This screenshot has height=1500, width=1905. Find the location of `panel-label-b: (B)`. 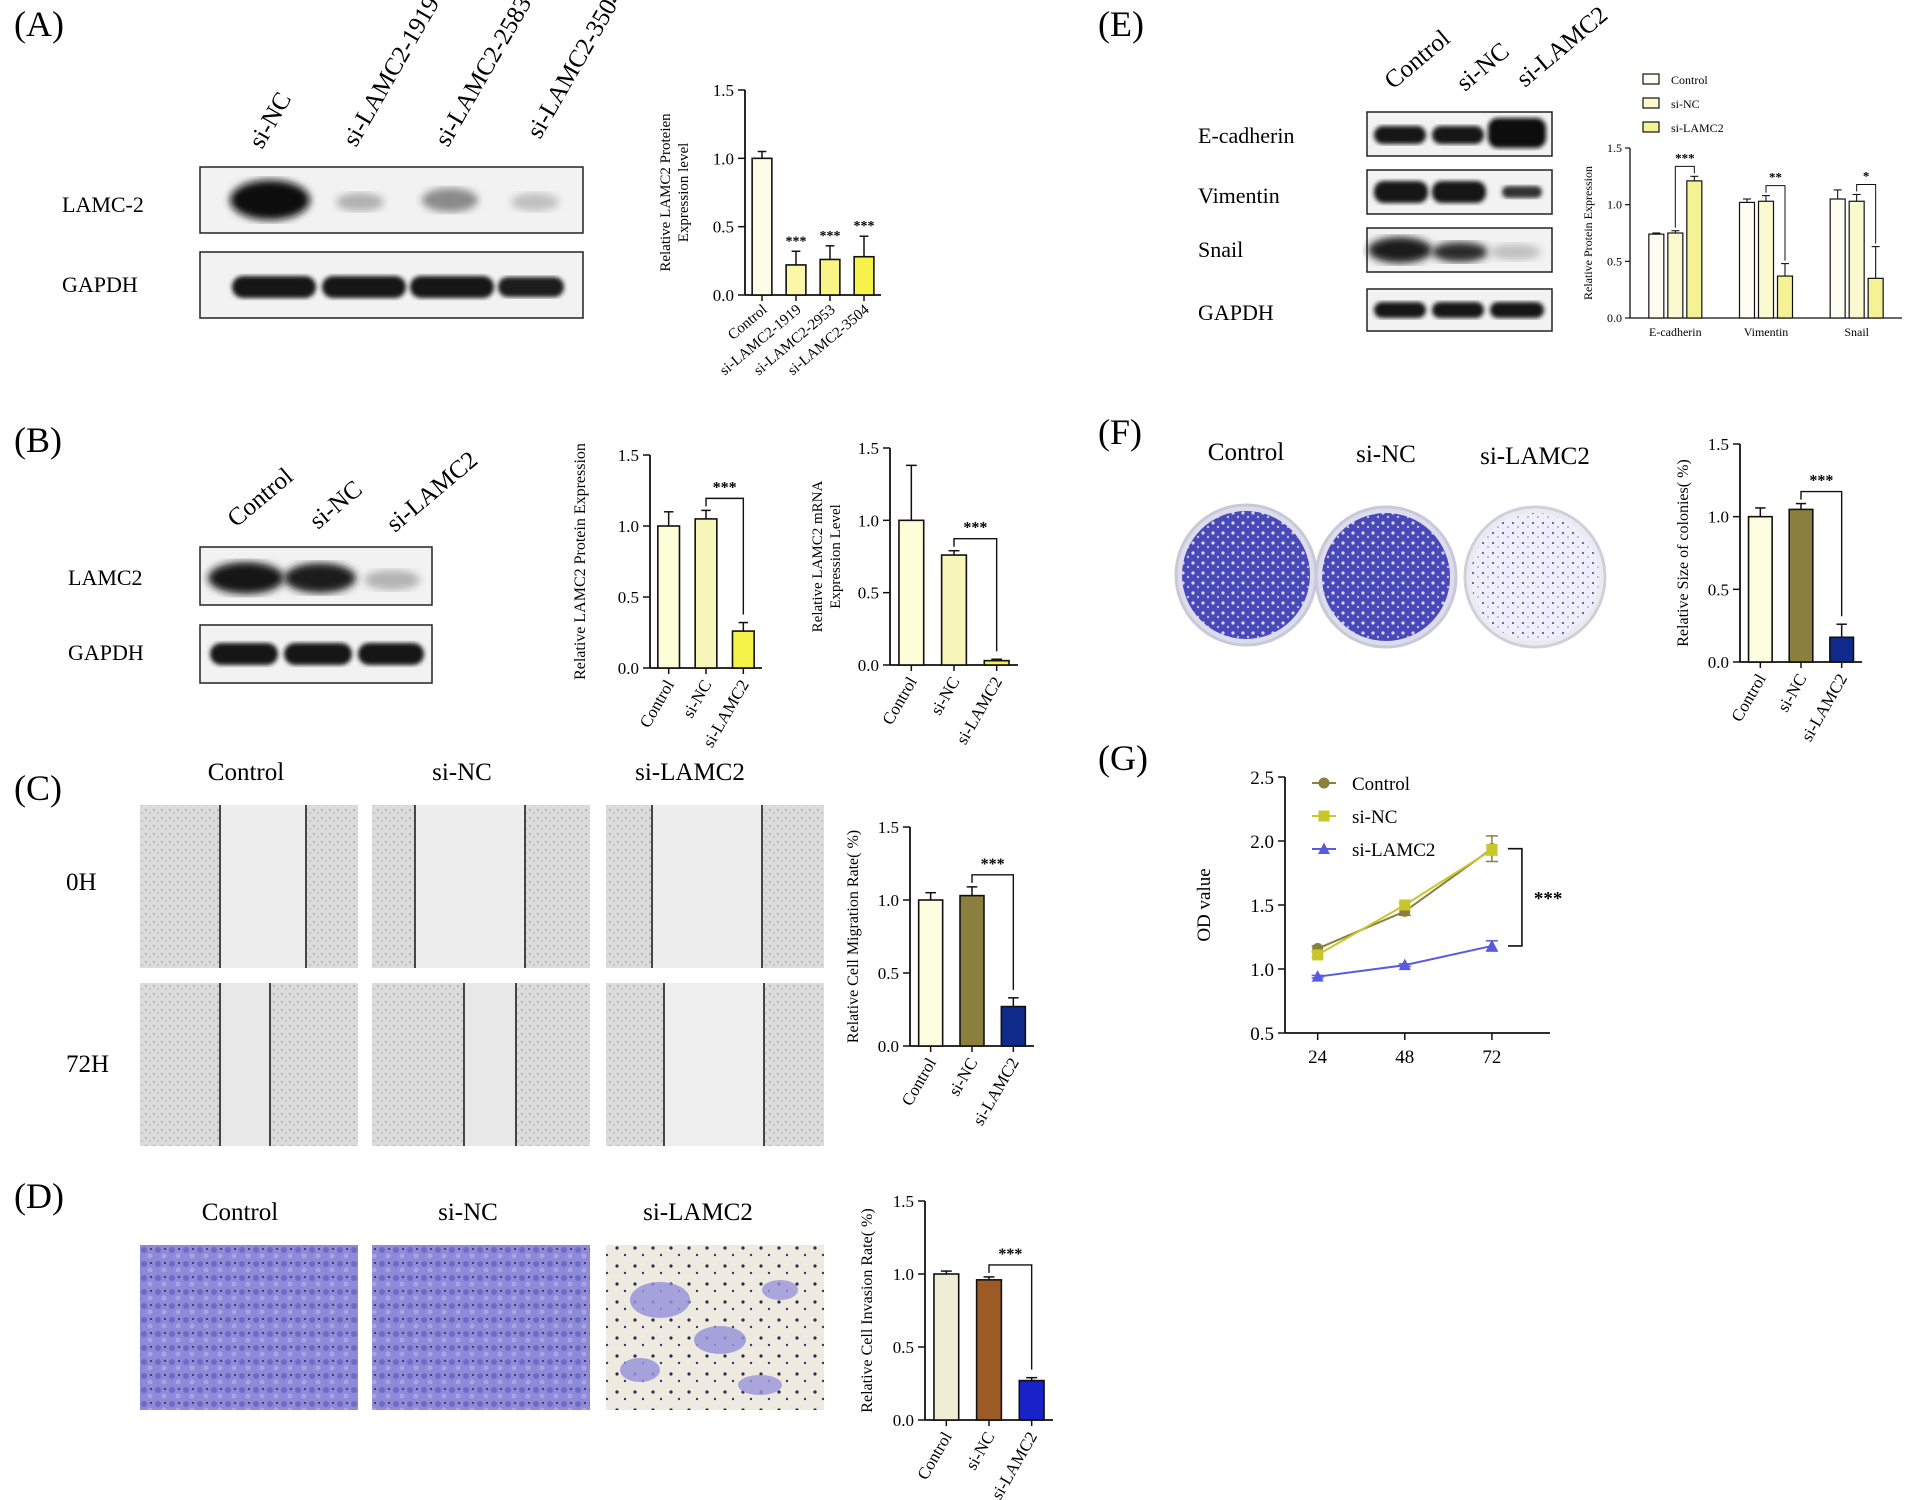

panel-label-b: (B) is located at coordinates (38, 440).